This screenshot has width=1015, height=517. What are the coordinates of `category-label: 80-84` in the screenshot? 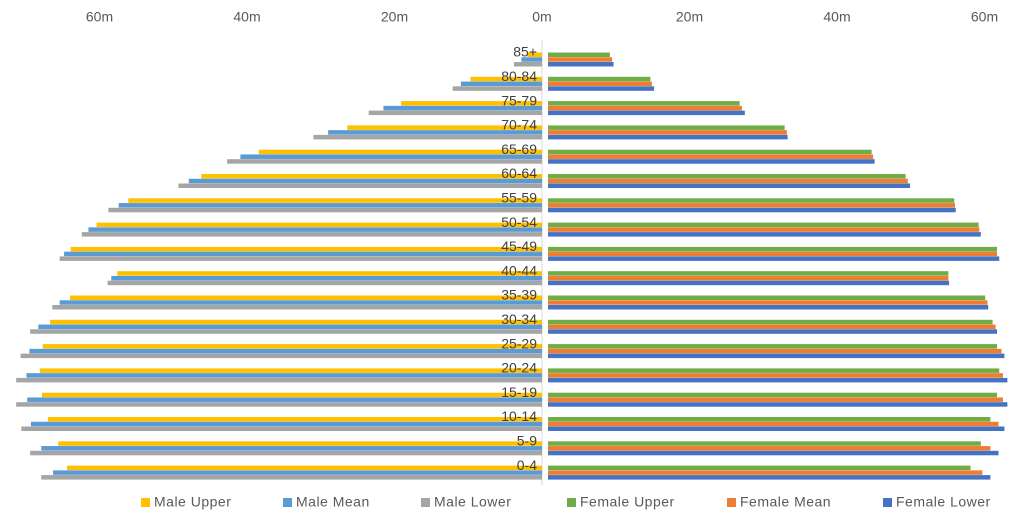 It's located at (519, 76).